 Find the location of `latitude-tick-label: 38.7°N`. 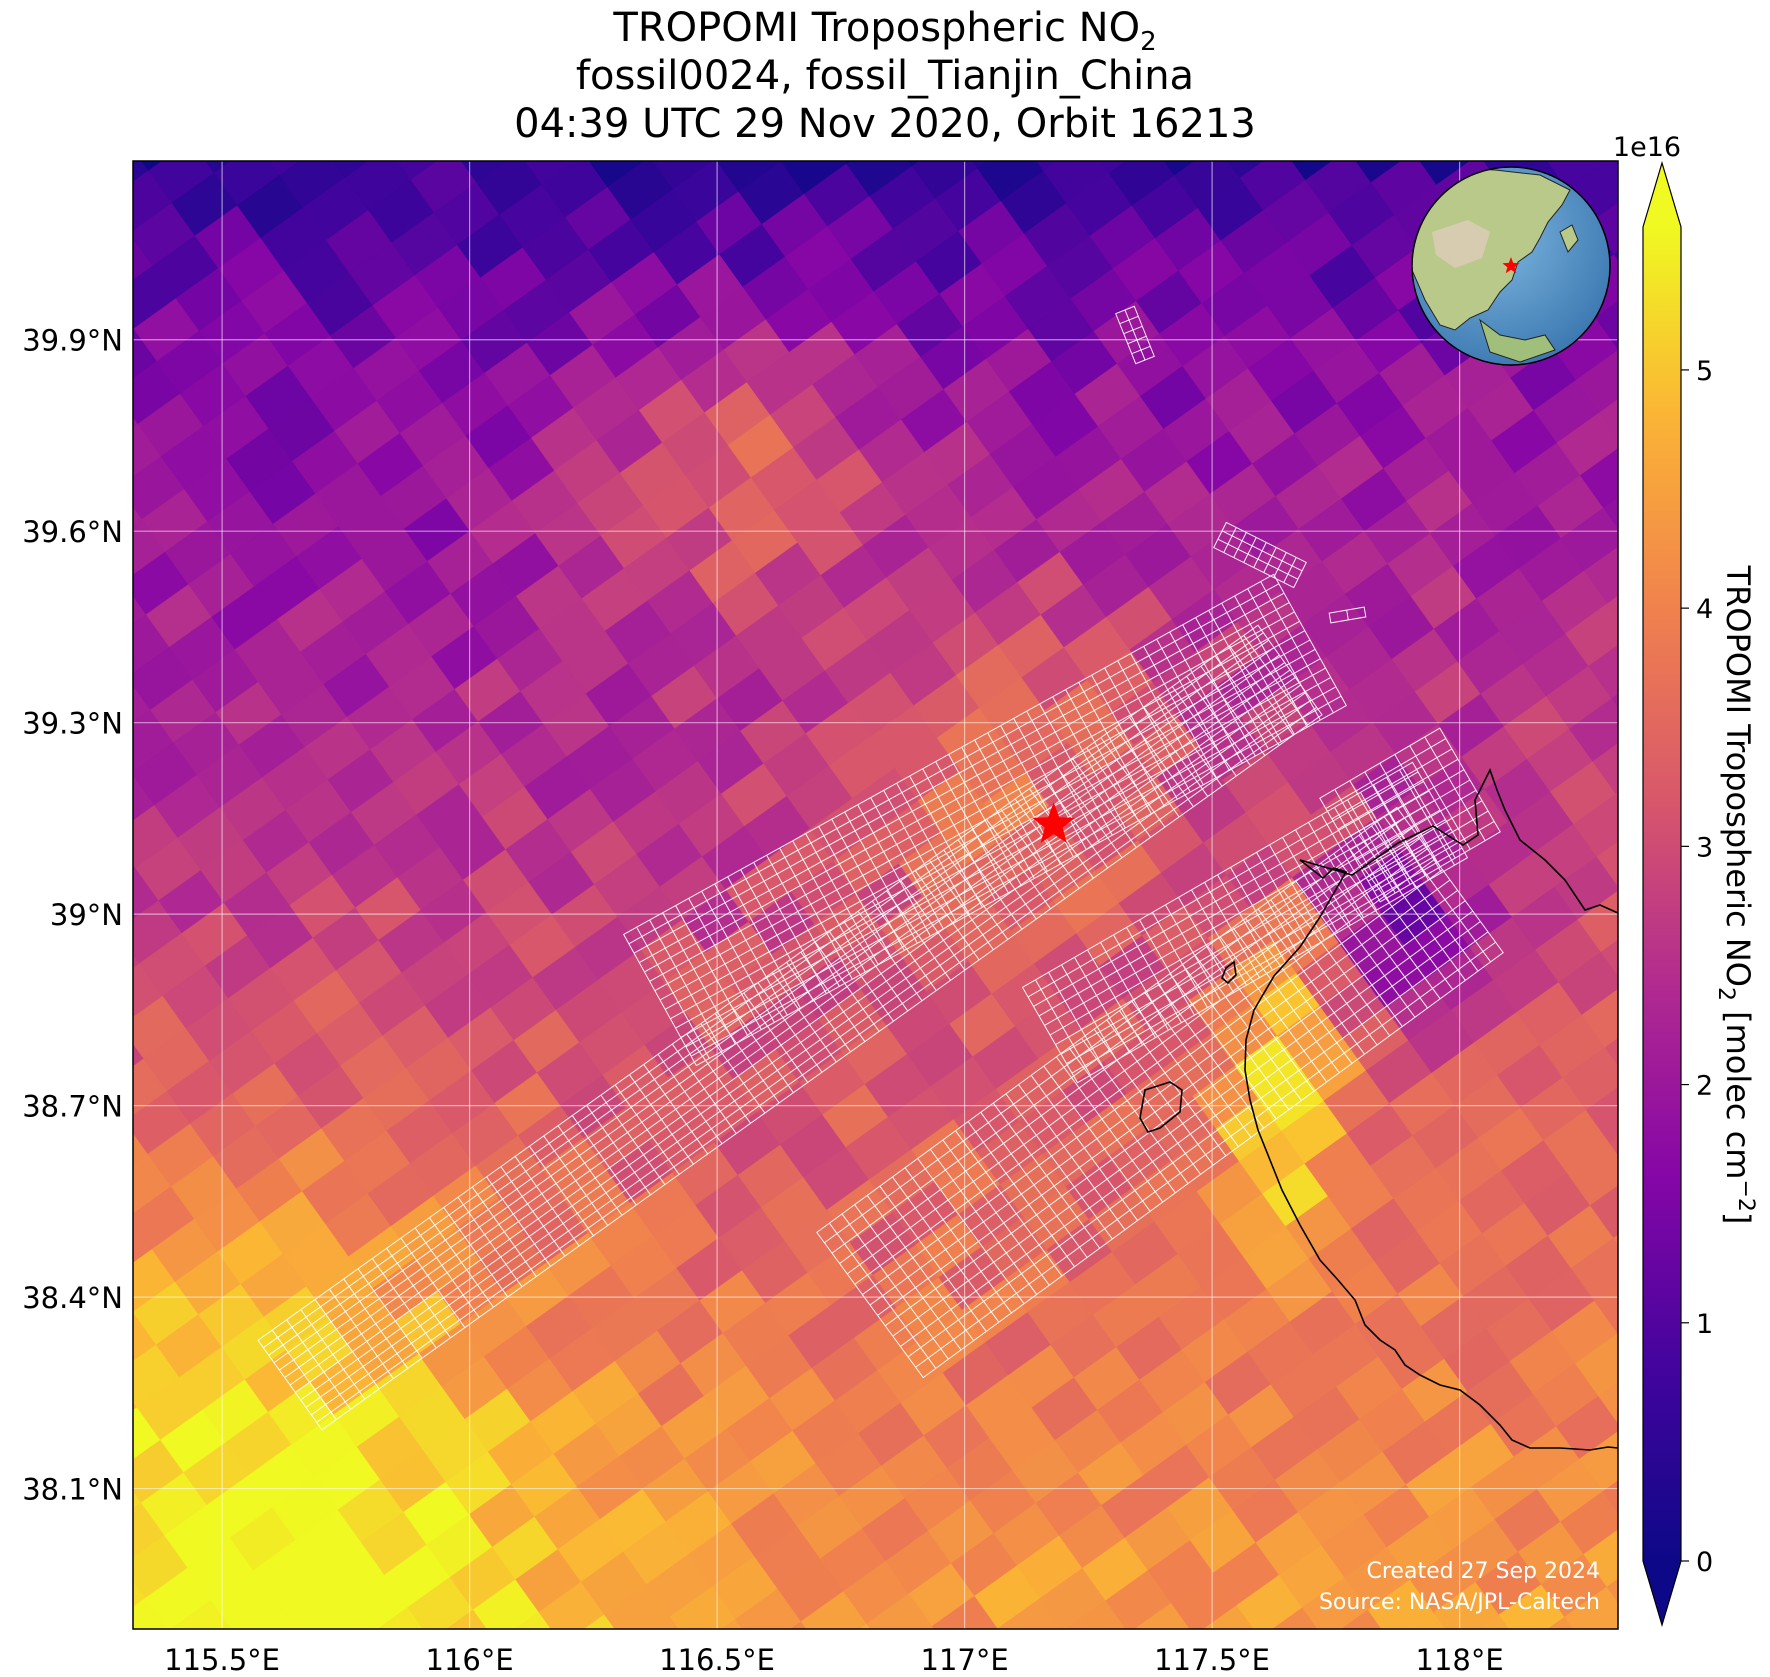

latitude-tick-label: 38.7°N is located at coordinates (72, 1107).